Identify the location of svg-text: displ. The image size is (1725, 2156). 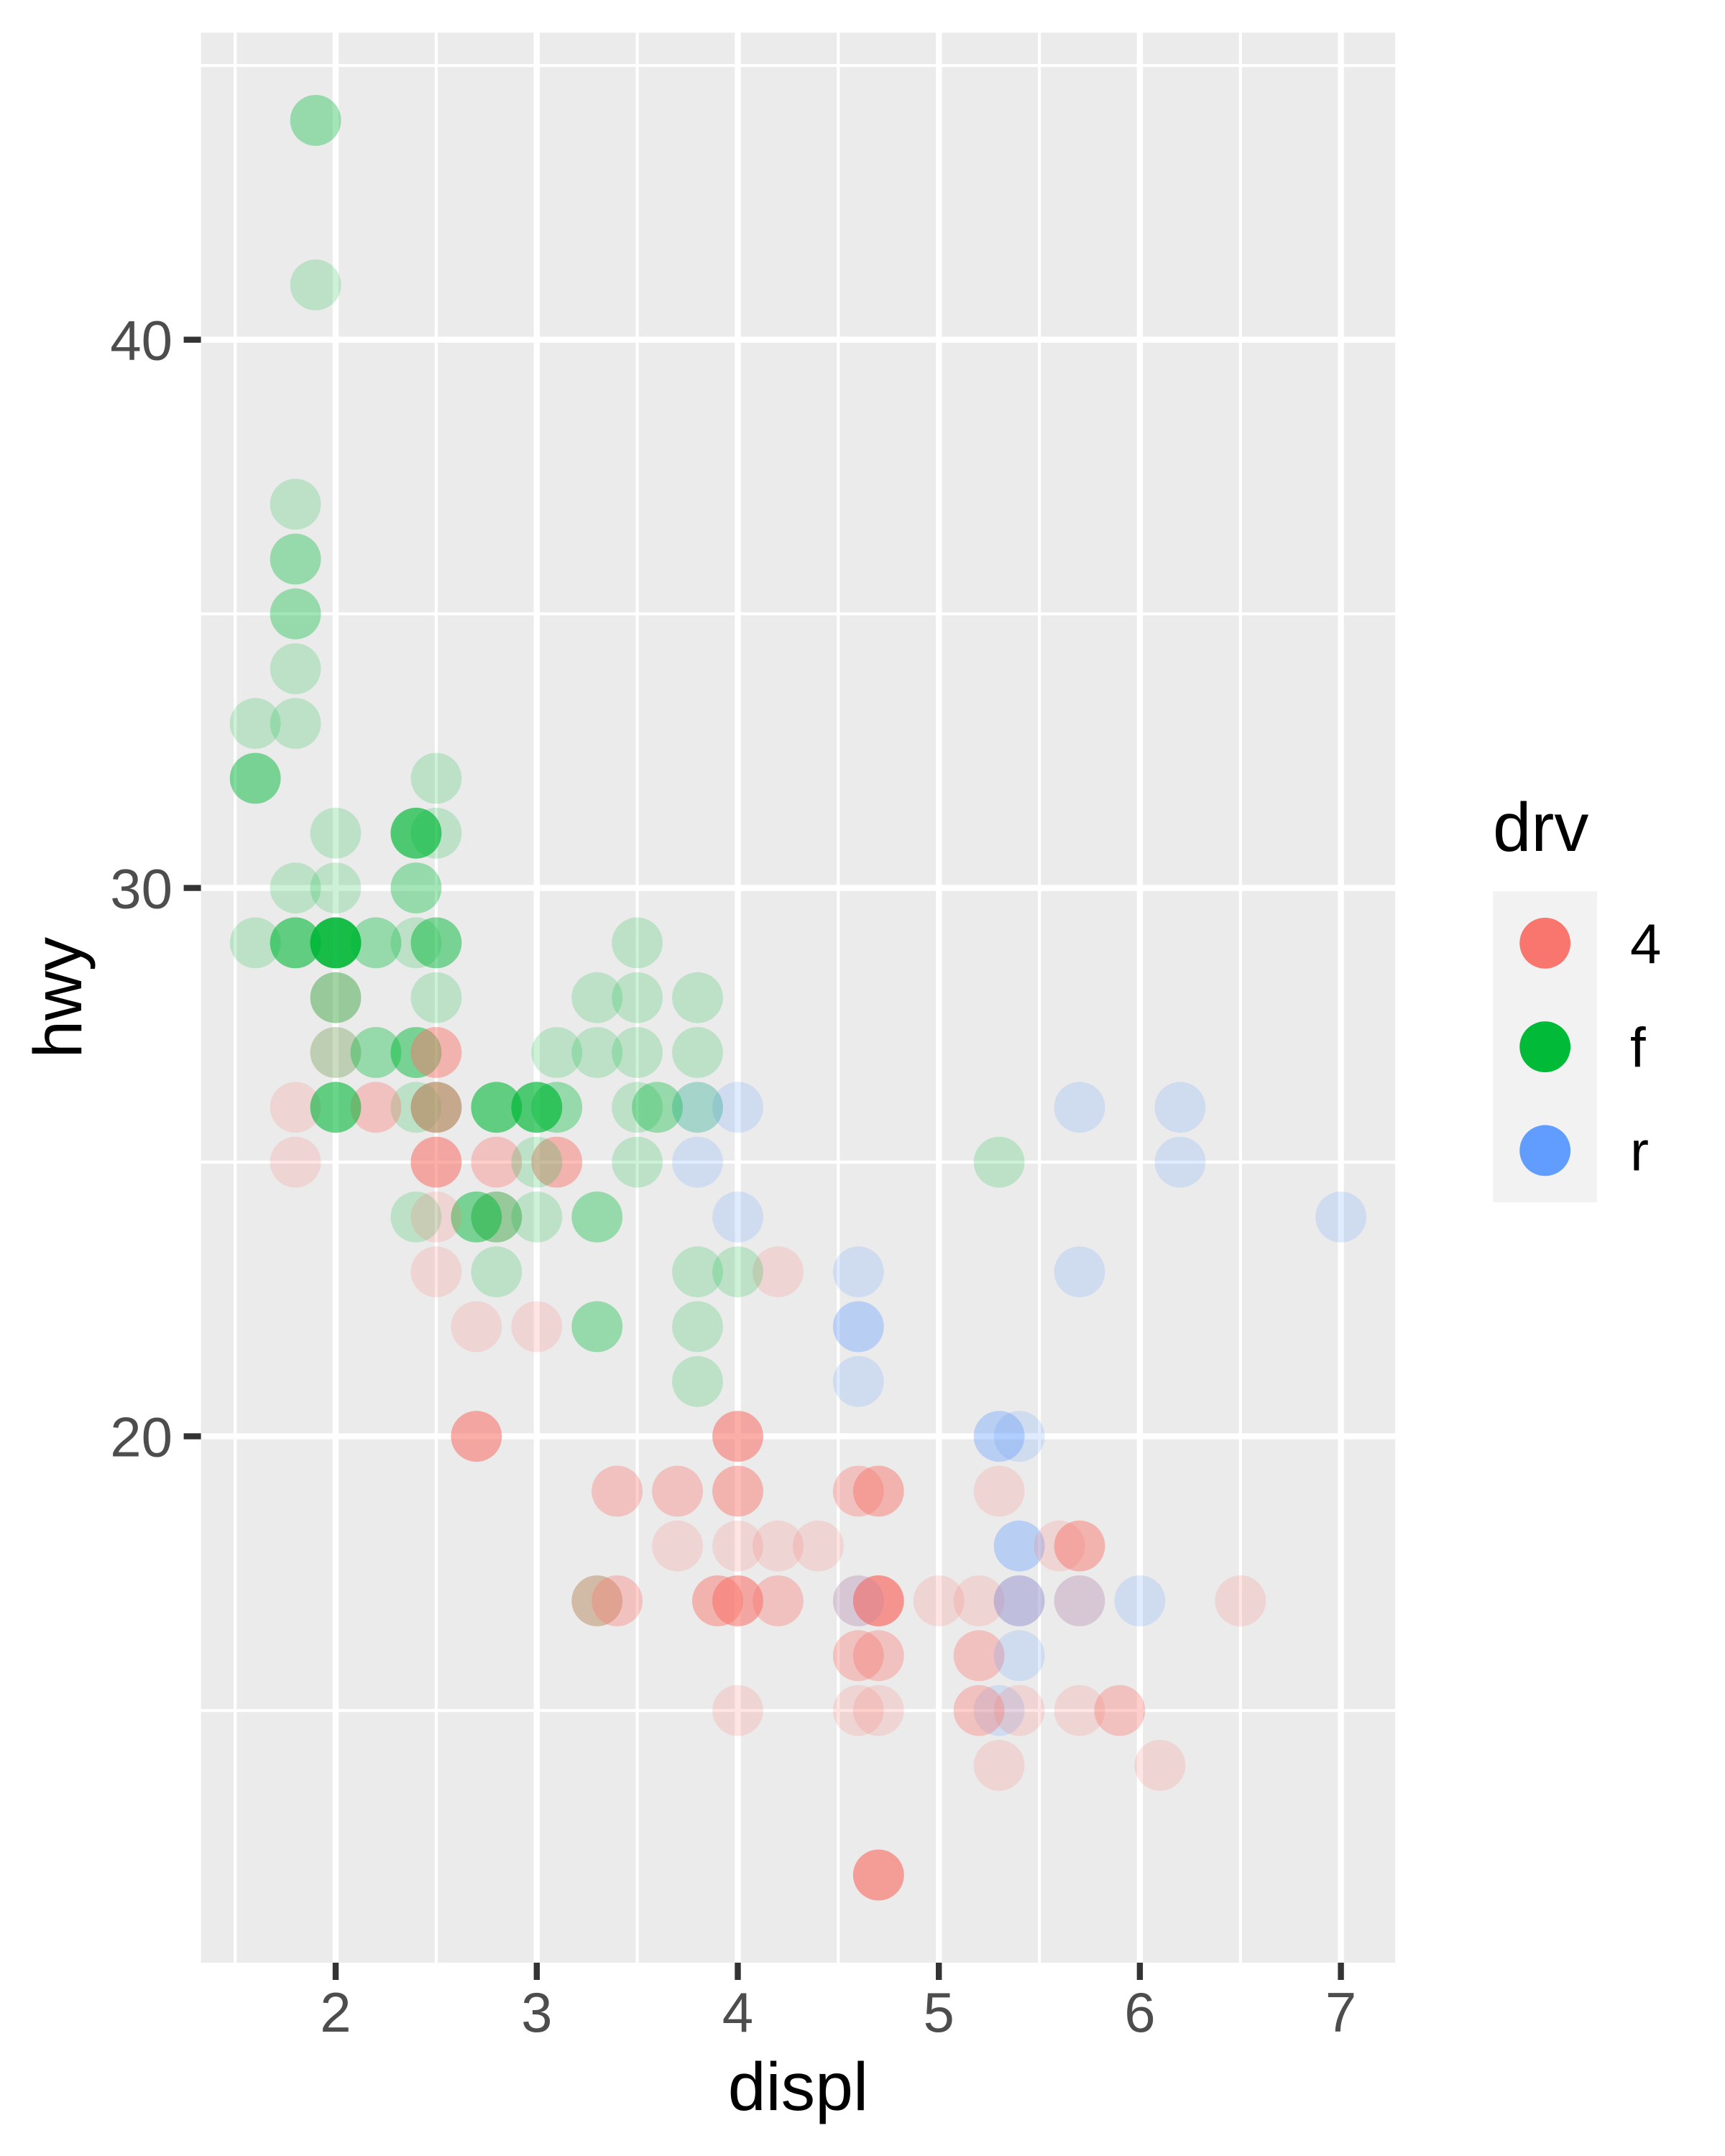
(798, 2087).